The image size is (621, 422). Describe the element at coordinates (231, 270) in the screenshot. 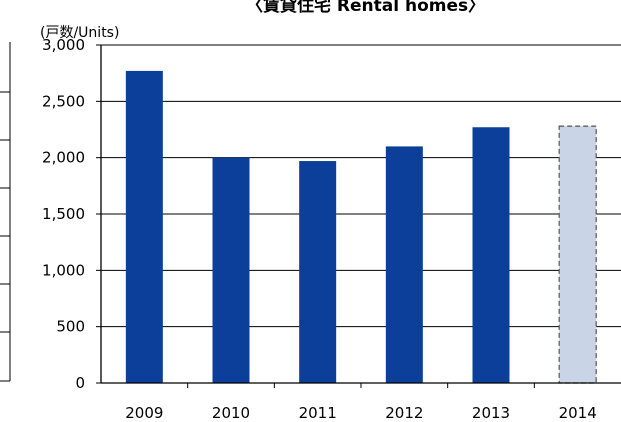

I see `bar-2010` at that location.